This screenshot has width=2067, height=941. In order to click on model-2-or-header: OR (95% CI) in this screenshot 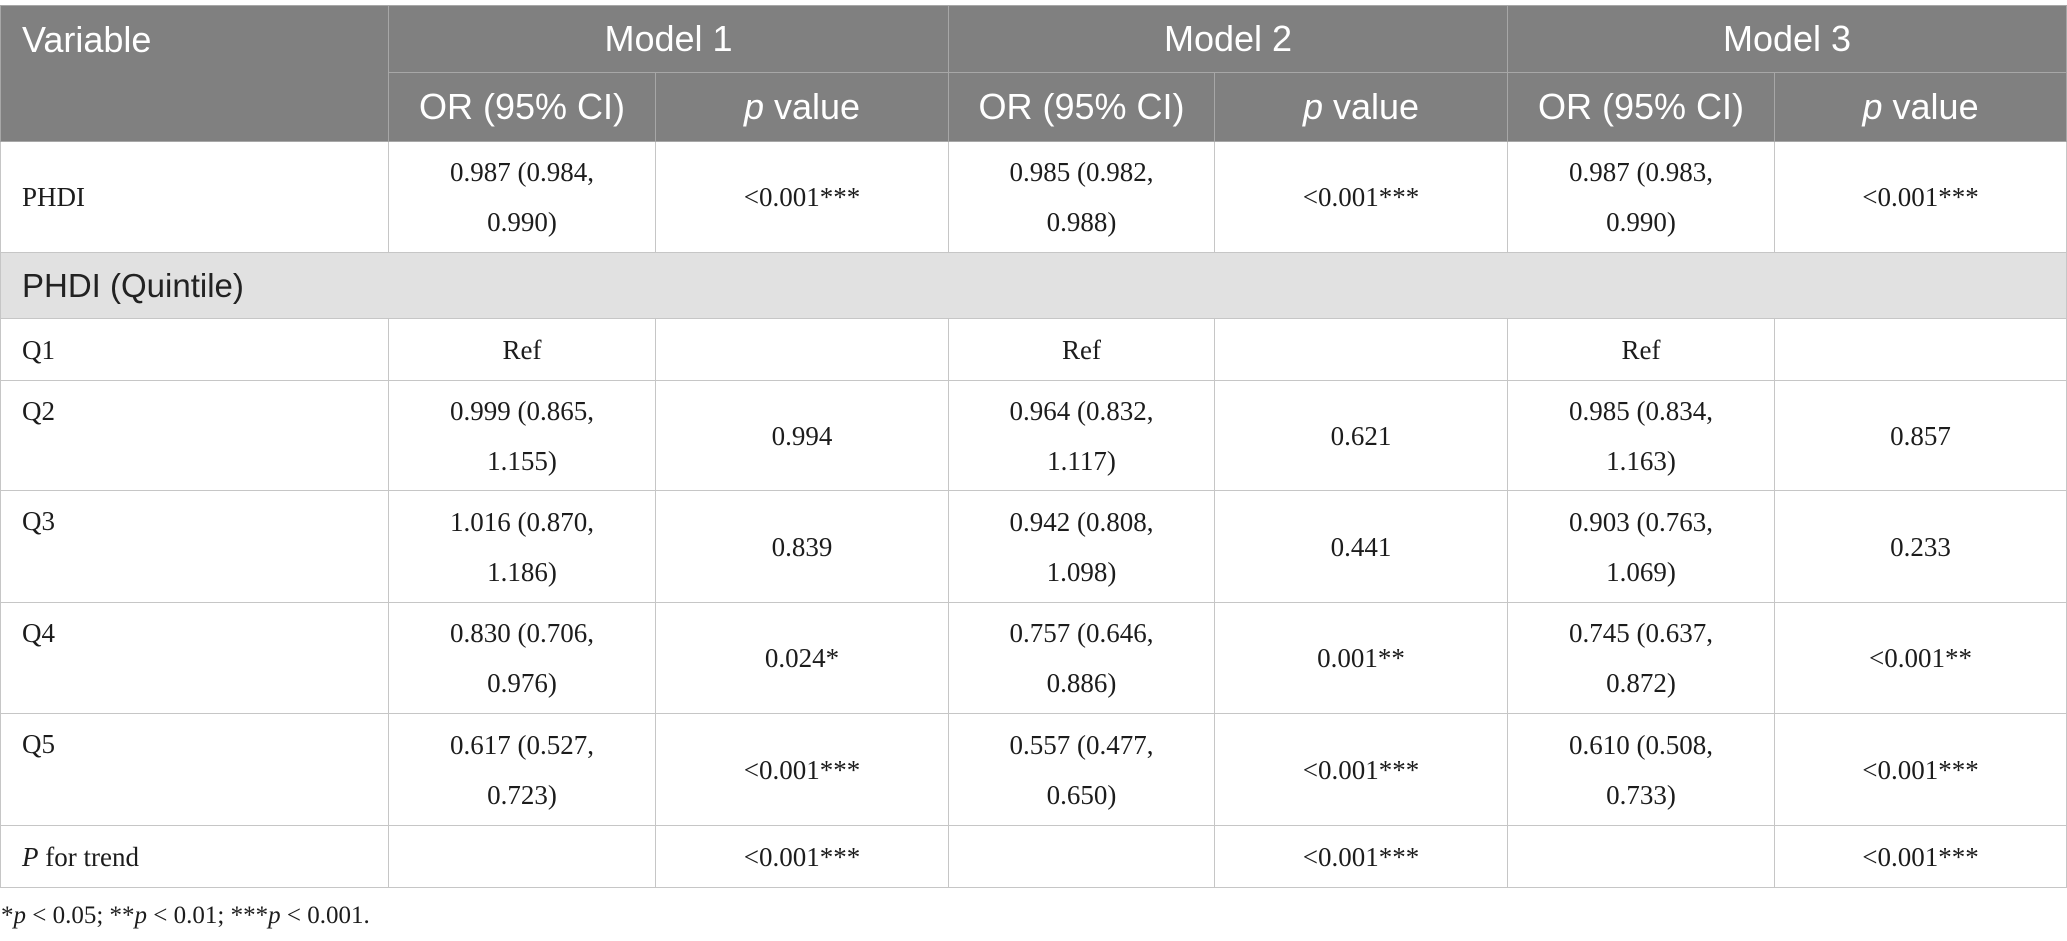, I will do `click(1082, 107)`.